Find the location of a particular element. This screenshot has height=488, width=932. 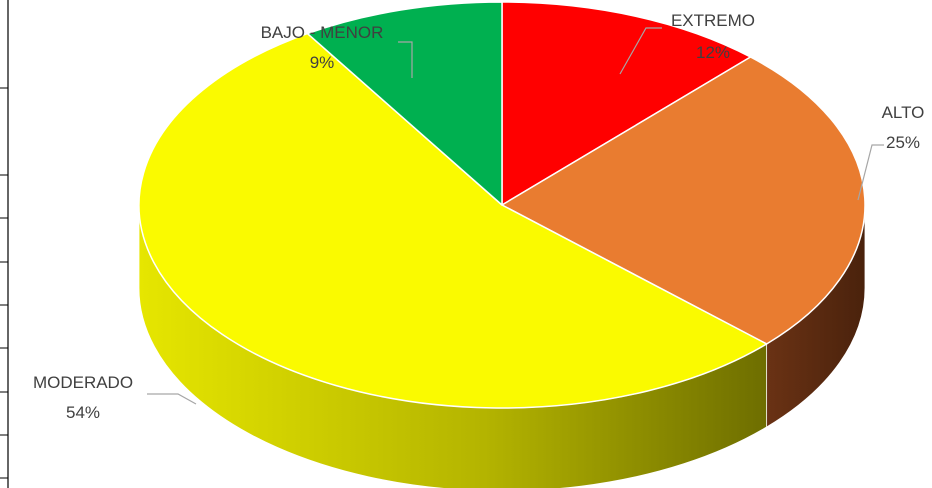

data-label-value-moderado: 54% is located at coordinates (83, 412).